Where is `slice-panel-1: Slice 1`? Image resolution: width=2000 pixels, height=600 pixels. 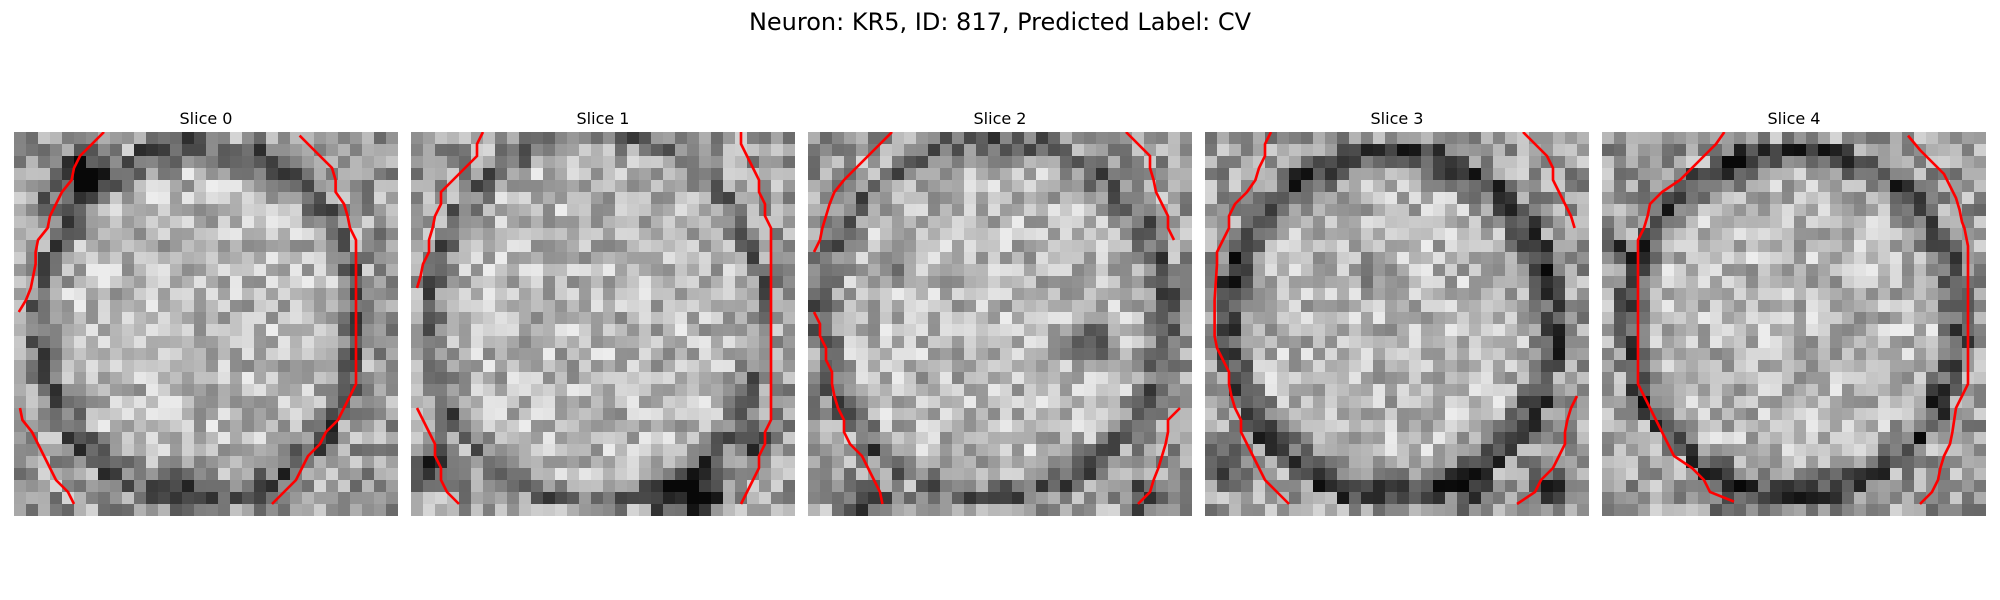
slice-panel-1: Slice 1 is located at coordinates (603, 312).